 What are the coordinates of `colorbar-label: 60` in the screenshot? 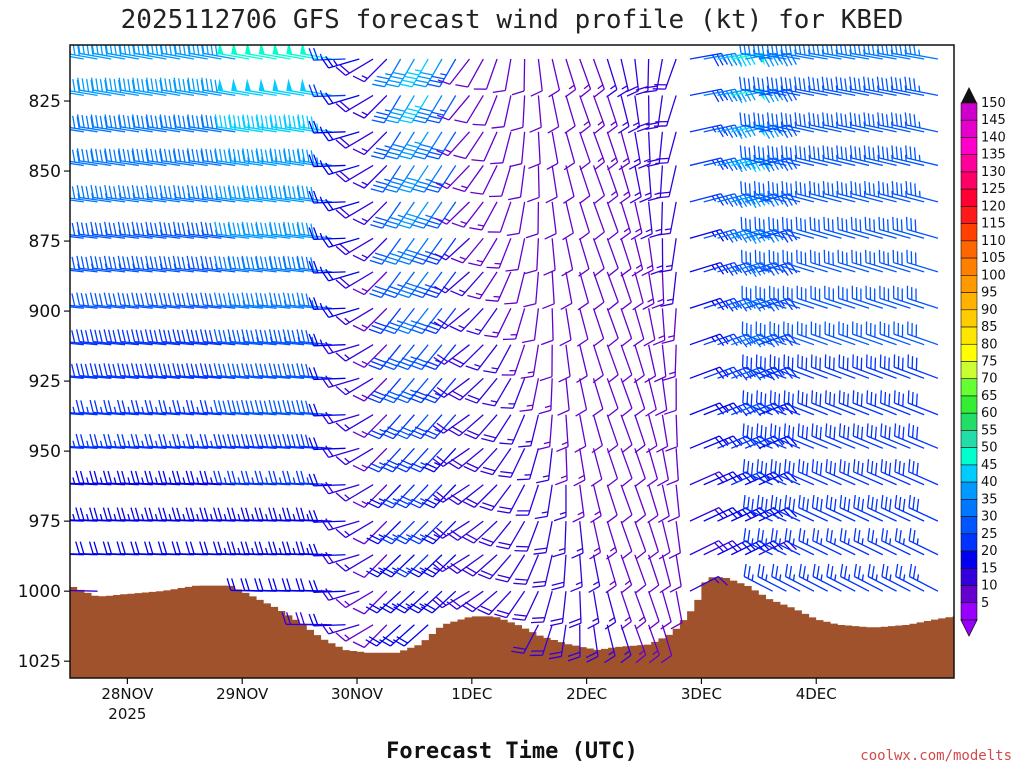 It's located at (989, 413).